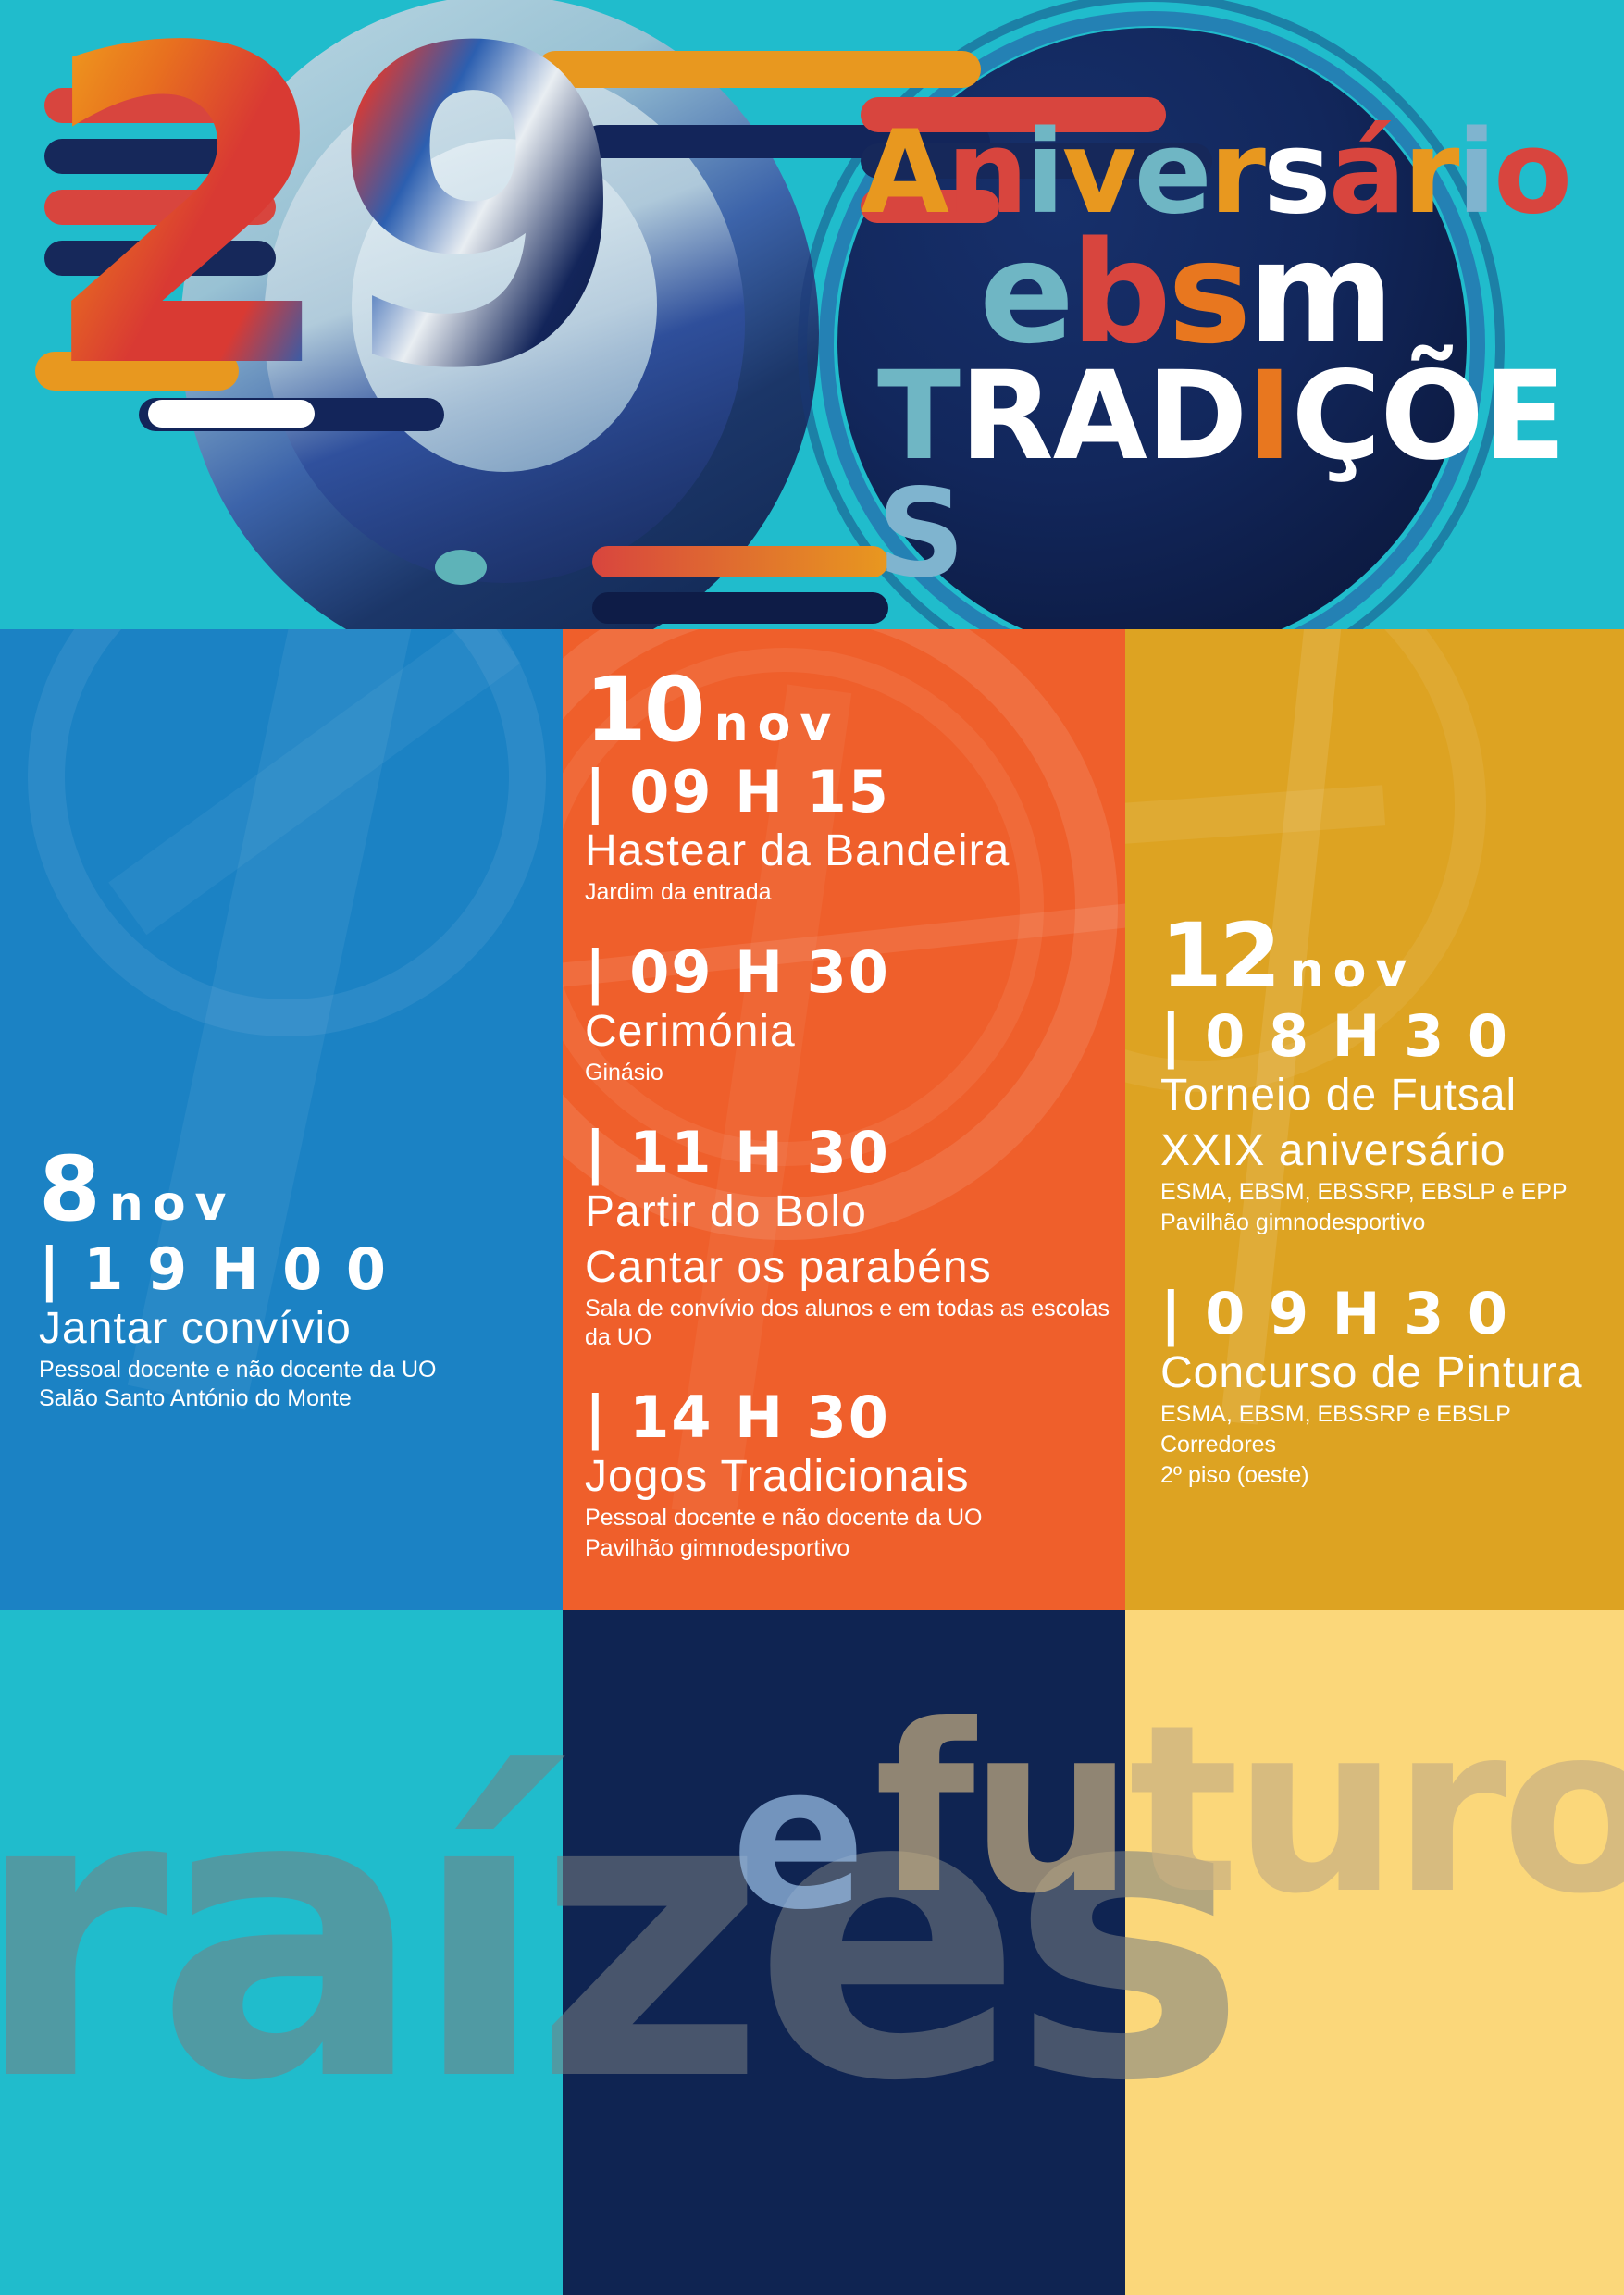 The image size is (1624, 2295). Describe the element at coordinates (1335, 1314) in the screenshot. I see `event-time: | 0 9 H 3 0` at that location.